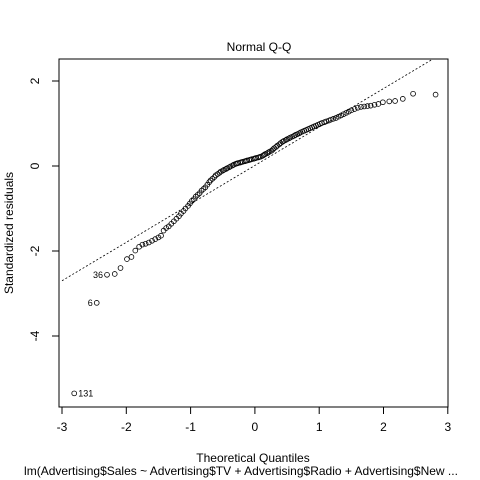  I want to click on y-tick-label: 2, so click(35, 80).